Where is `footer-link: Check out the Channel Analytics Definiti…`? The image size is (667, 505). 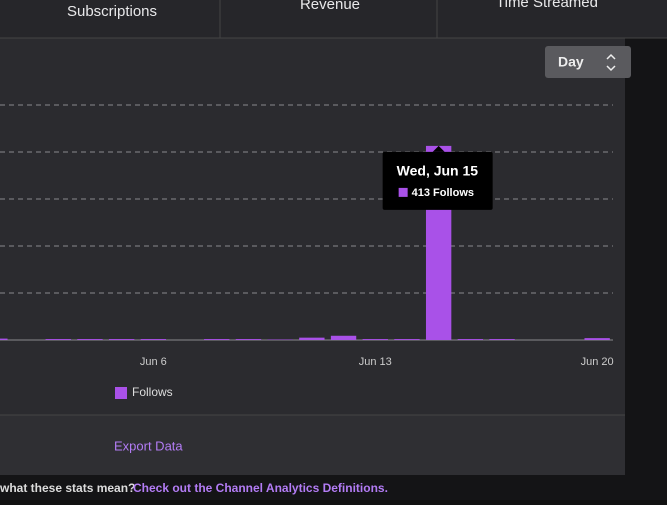 footer-link: Check out the Channel Analytics Definiti… is located at coordinates (260, 488).